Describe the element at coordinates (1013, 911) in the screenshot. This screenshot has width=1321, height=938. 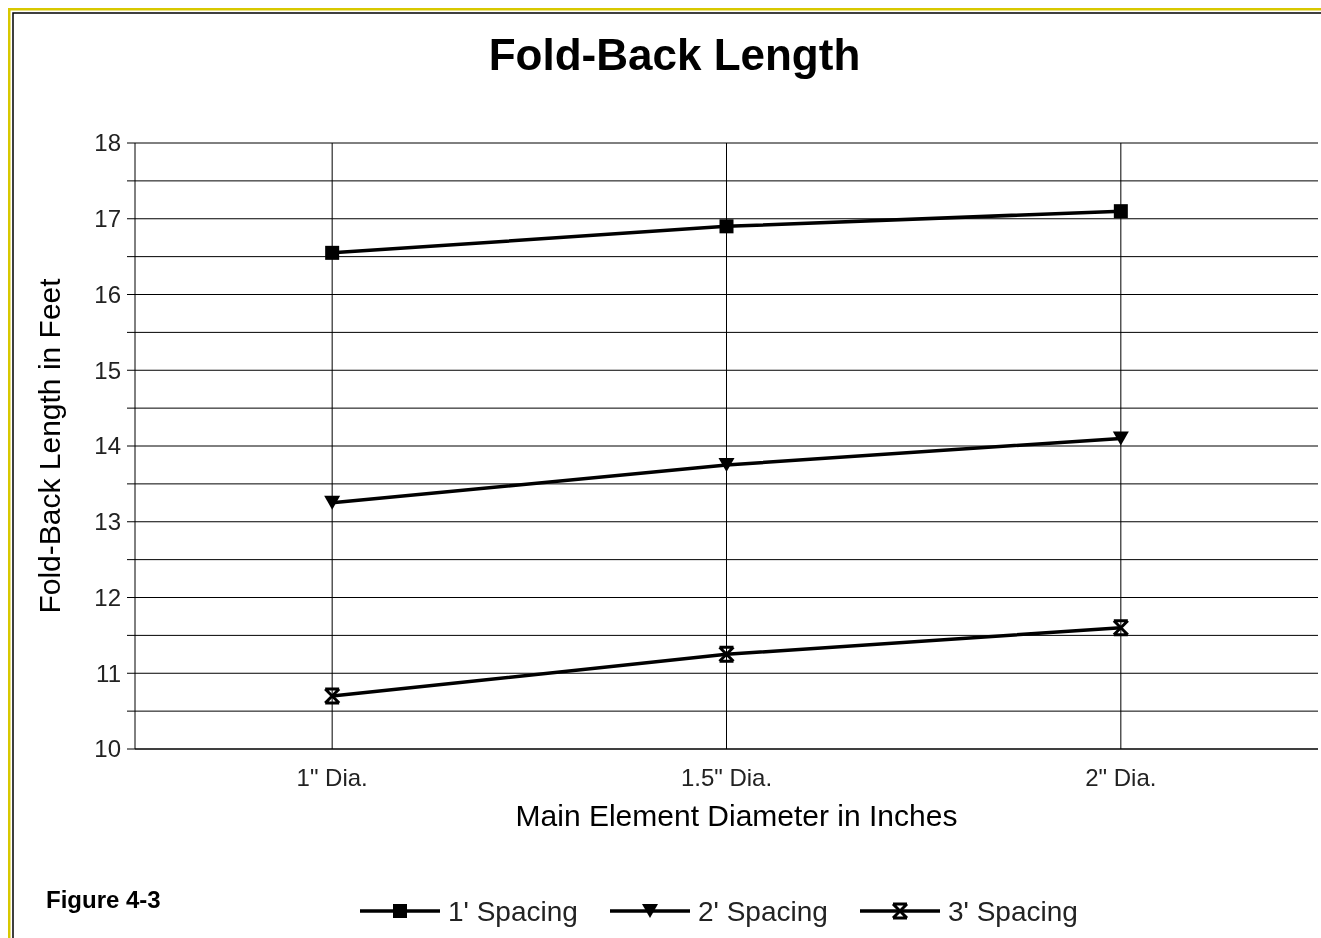
I see `legend-label: 3' Spacing` at that location.